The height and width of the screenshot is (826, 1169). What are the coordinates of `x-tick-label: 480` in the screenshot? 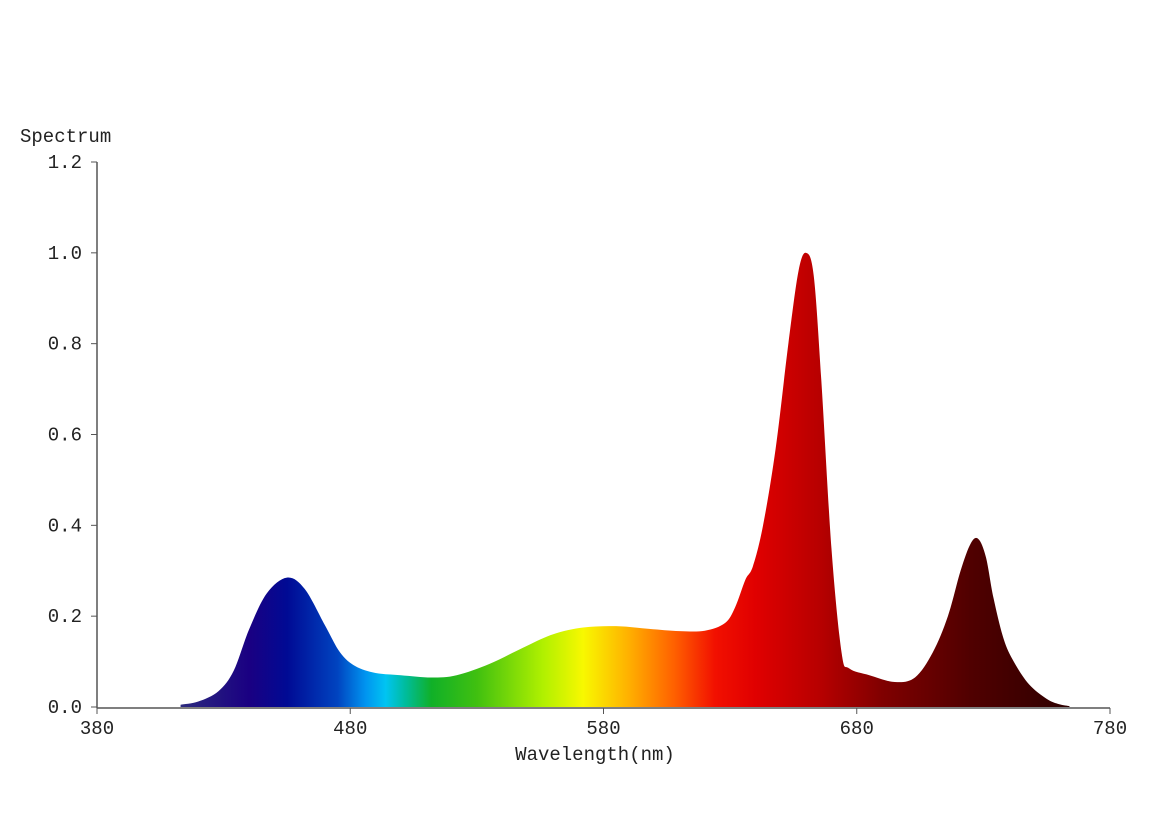 It's located at (350, 729).